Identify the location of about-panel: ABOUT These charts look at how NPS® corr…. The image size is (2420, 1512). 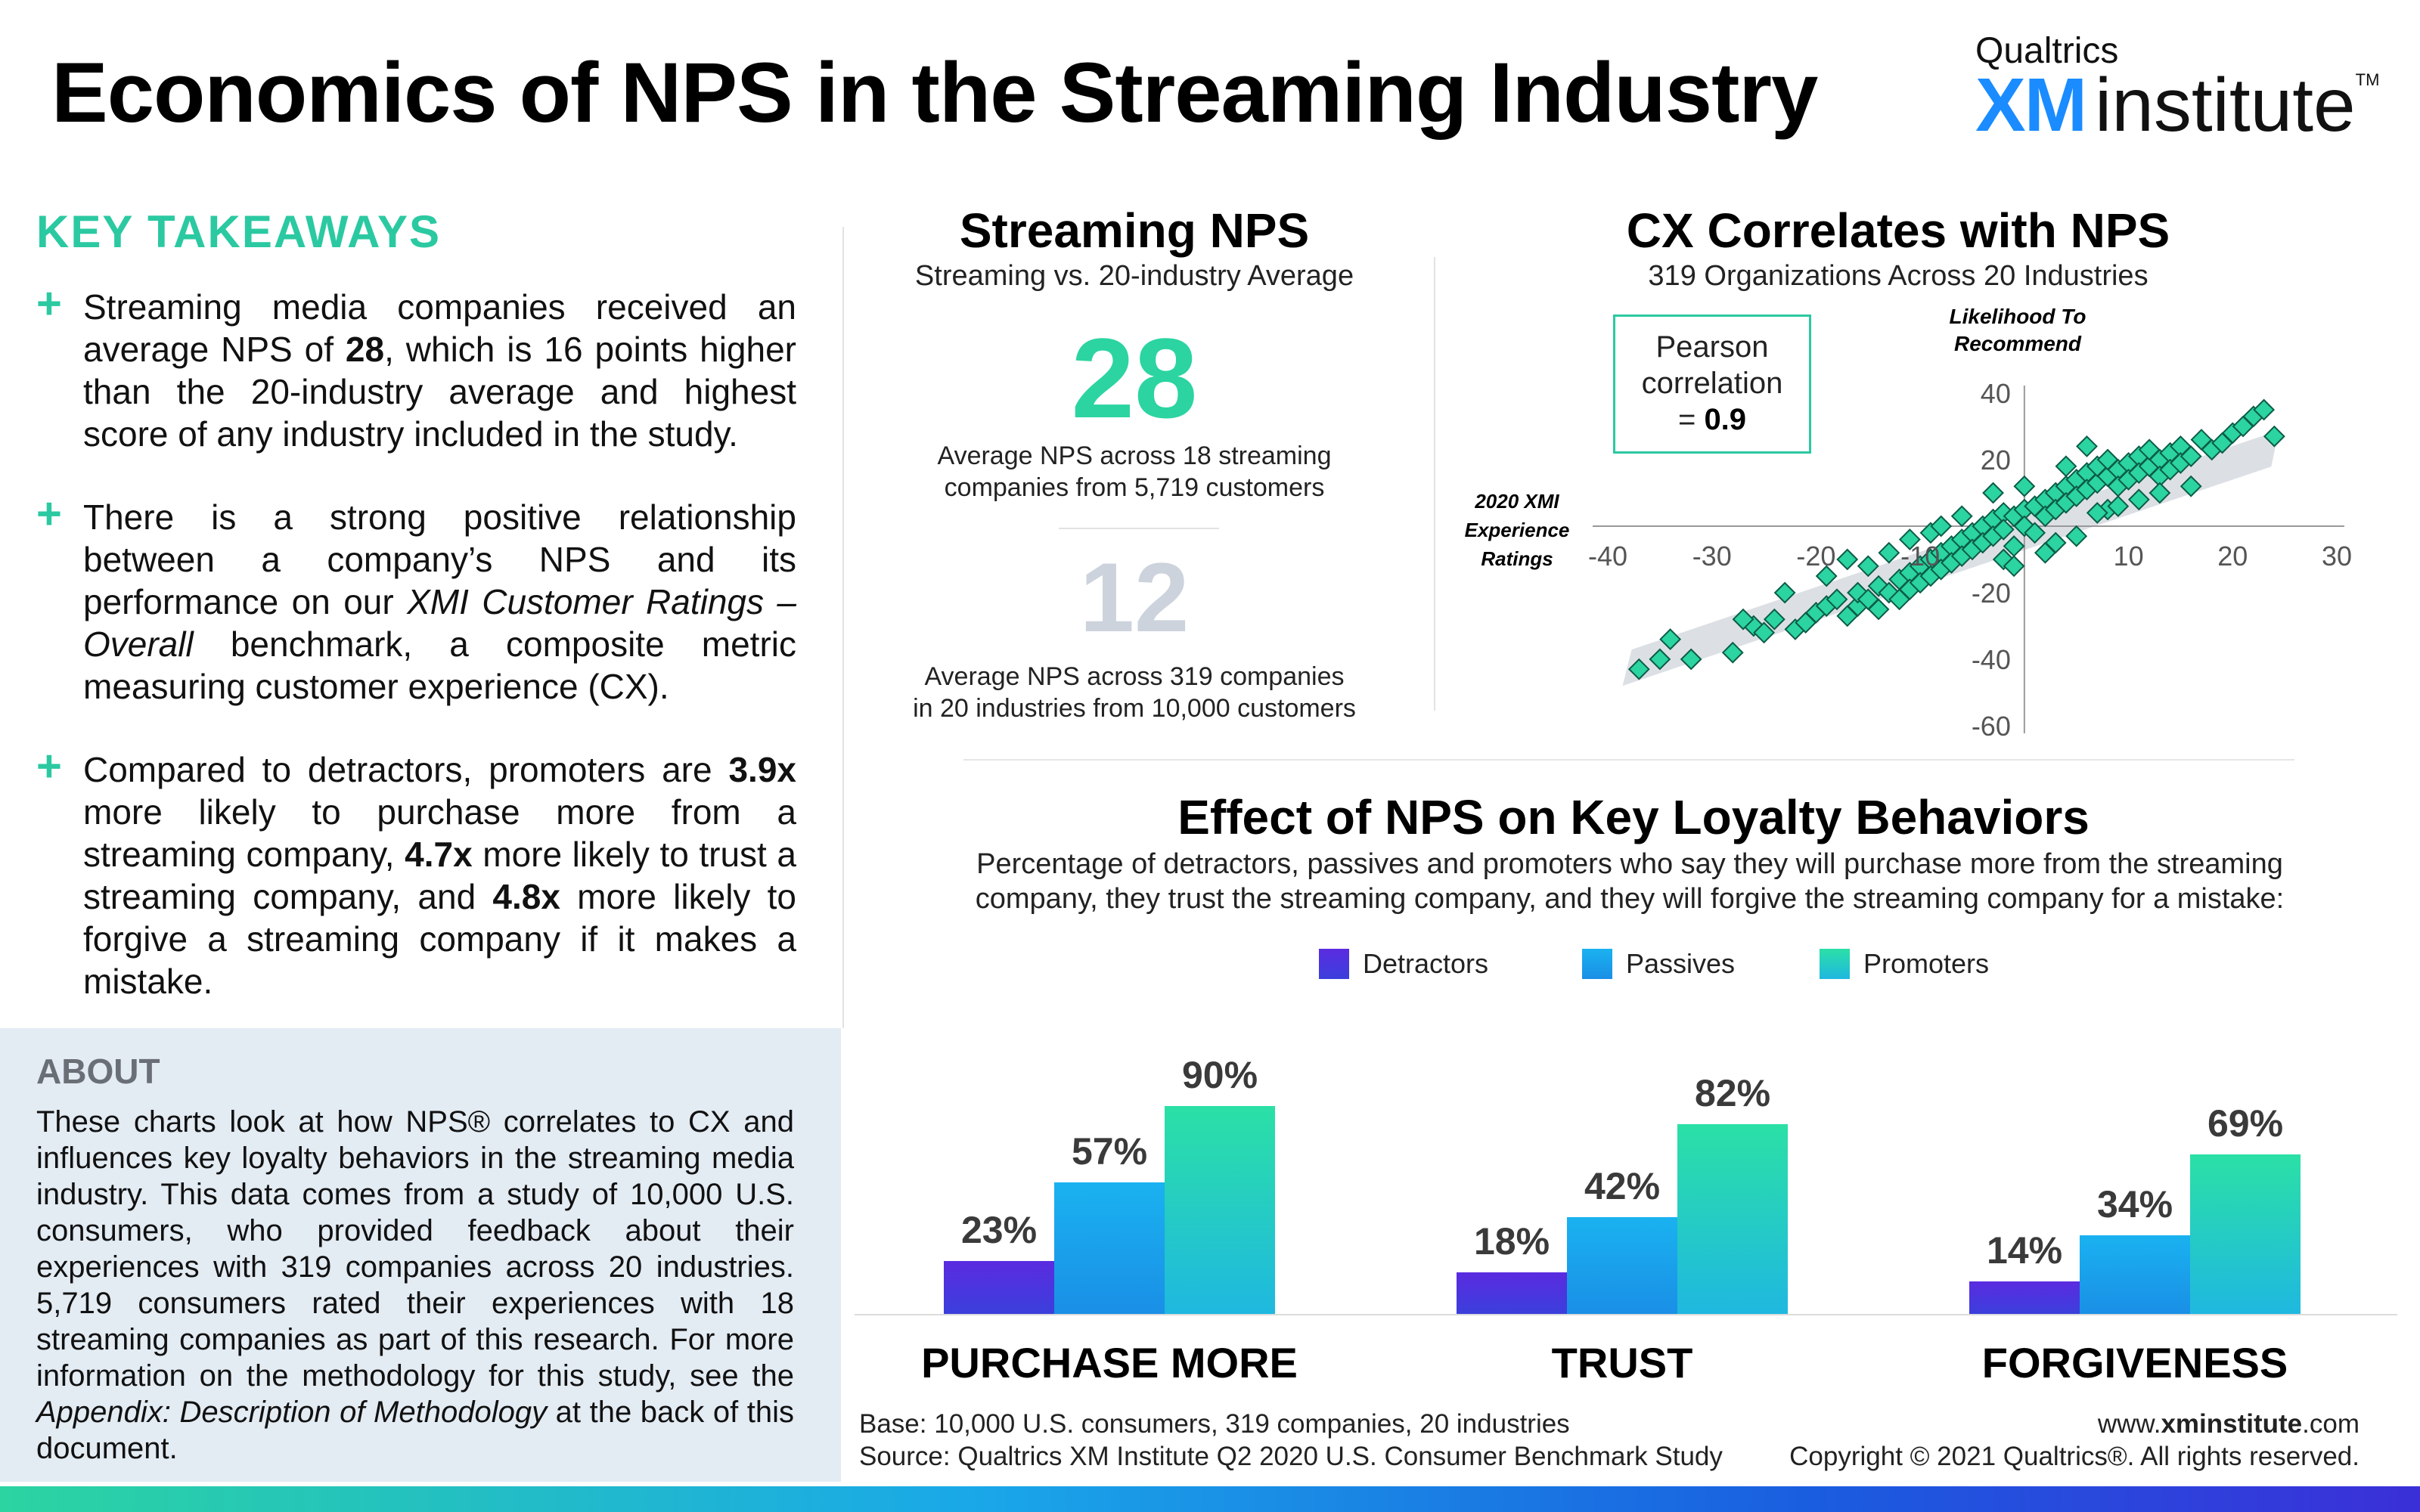
(421, 1255).